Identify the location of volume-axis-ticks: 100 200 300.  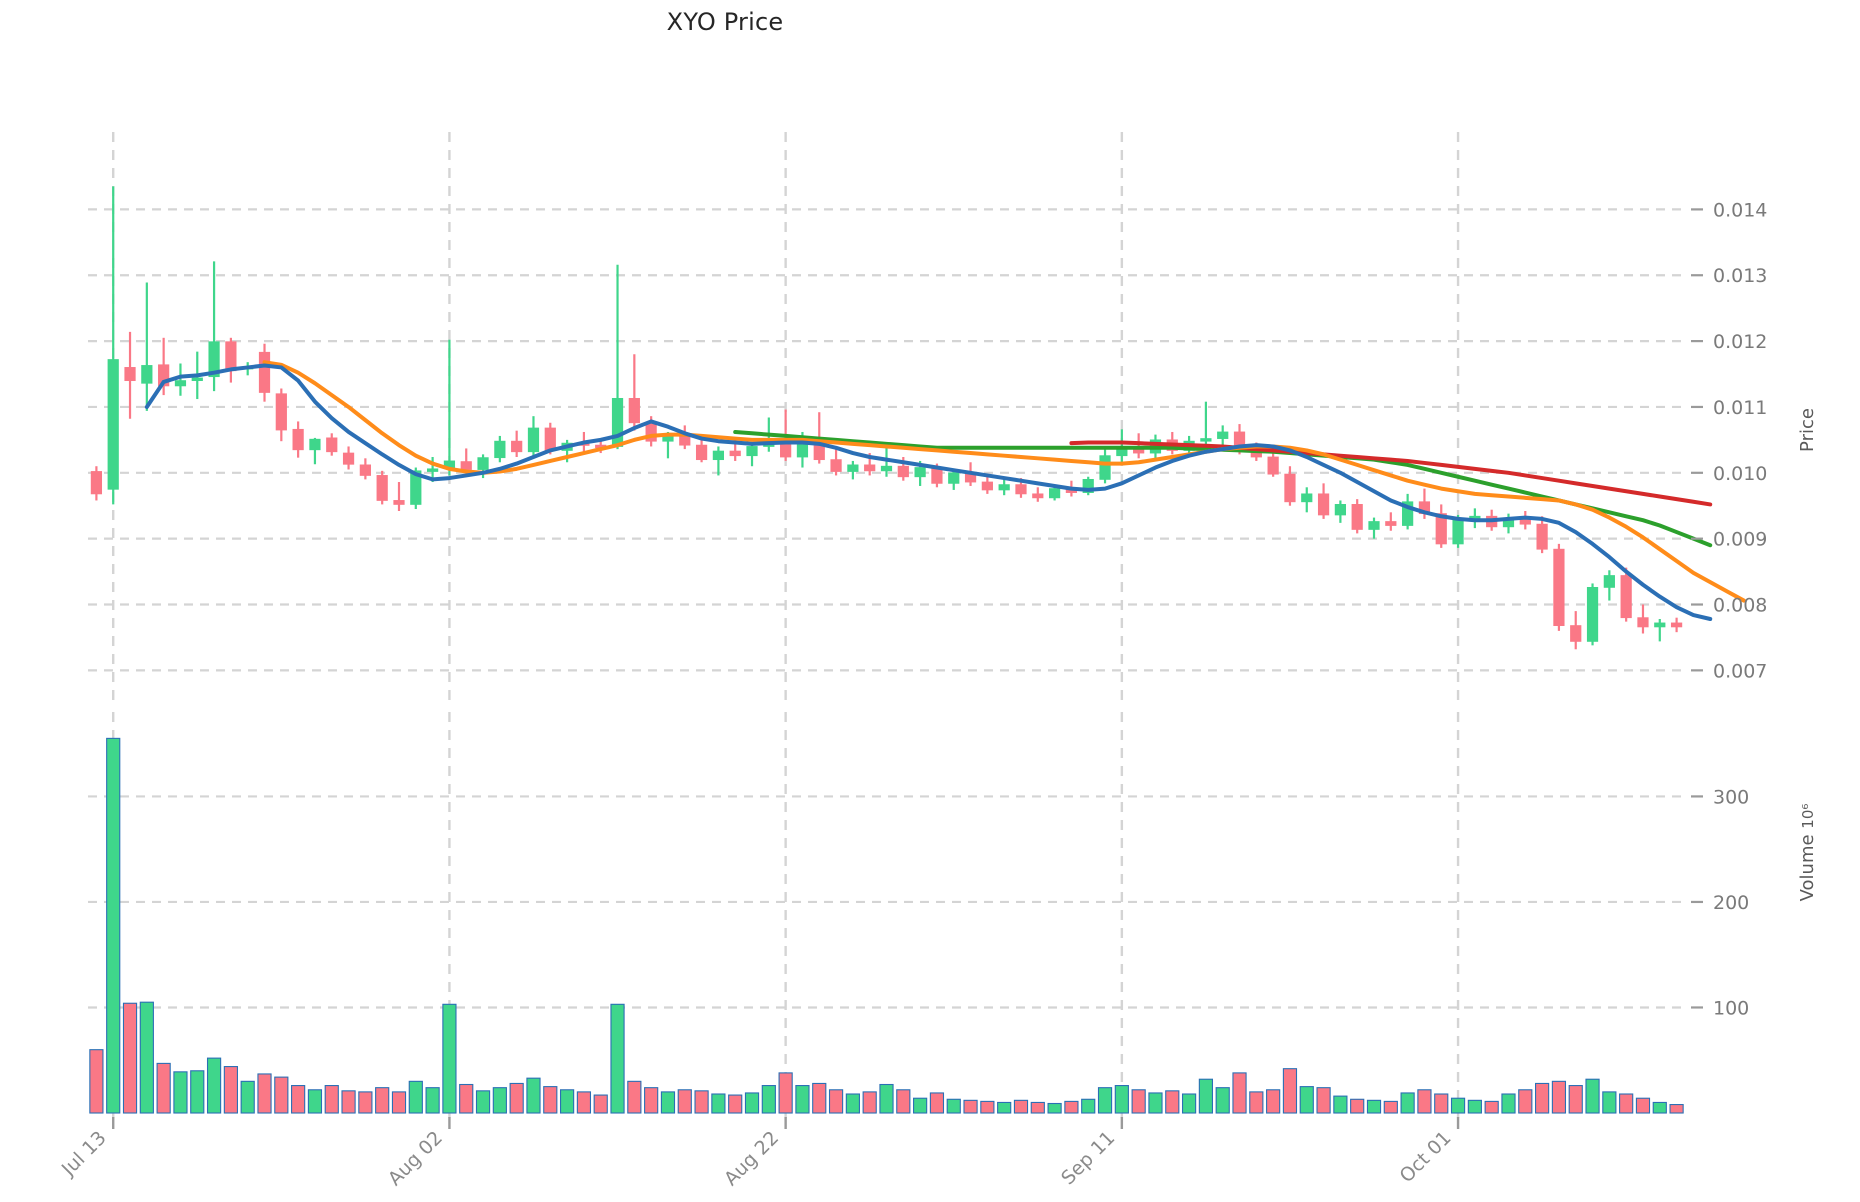
(1720, 902).